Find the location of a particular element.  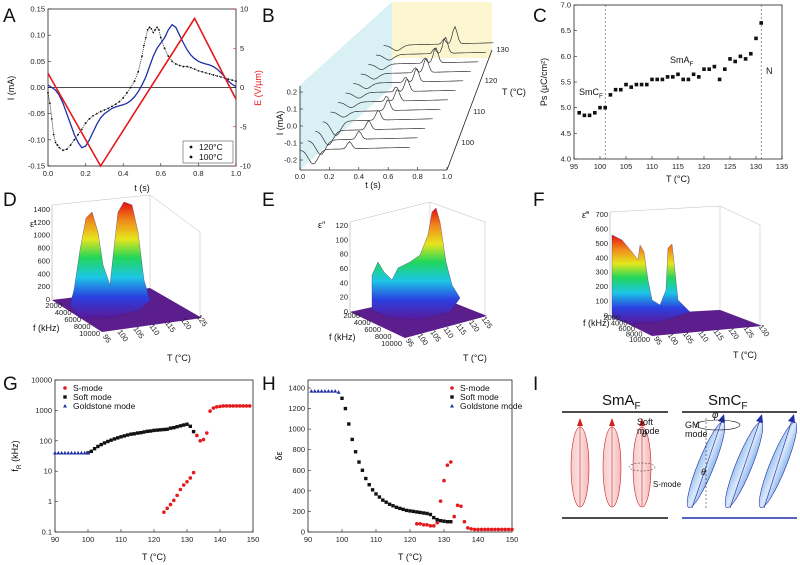

surf-ztick-label: 700 is located at coordinates (601, 214).